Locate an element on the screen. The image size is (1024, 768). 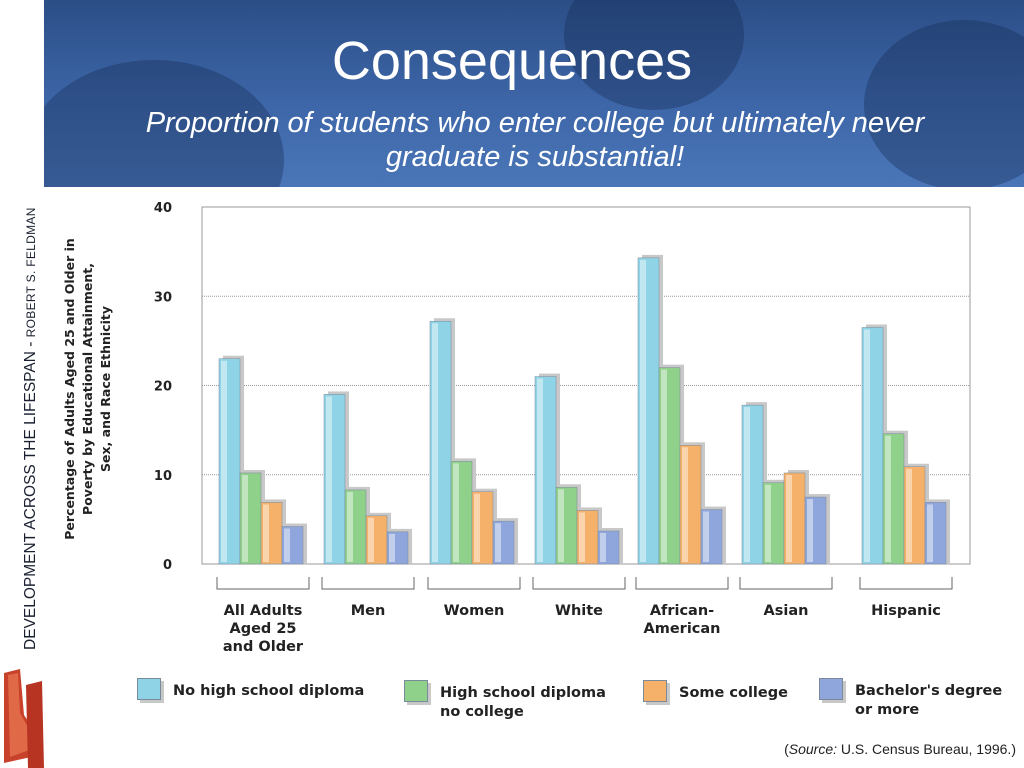
legend-label: Bachelor's degree or more is located at coordinates (929, 700).